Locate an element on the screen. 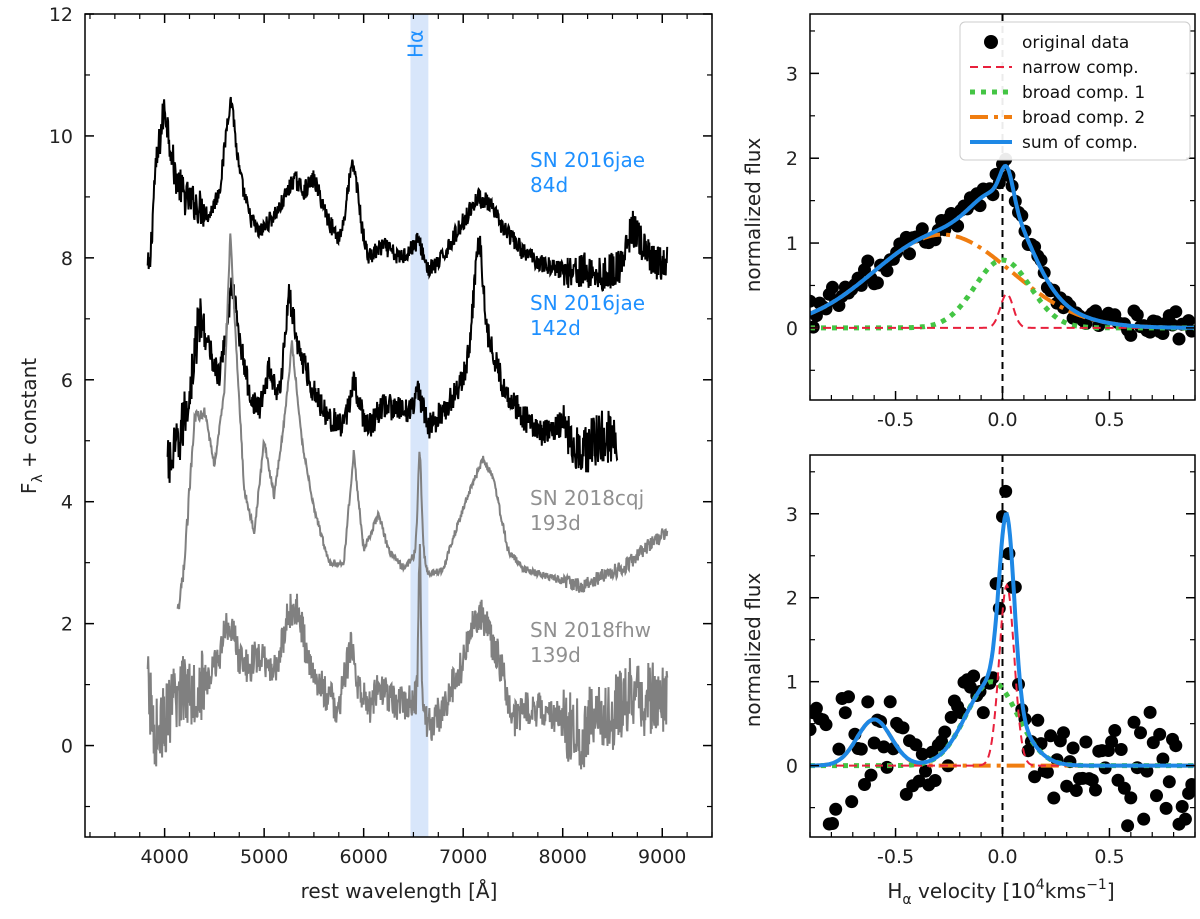  series-label-1-line2: 142d is located at coordinates (555, 328).